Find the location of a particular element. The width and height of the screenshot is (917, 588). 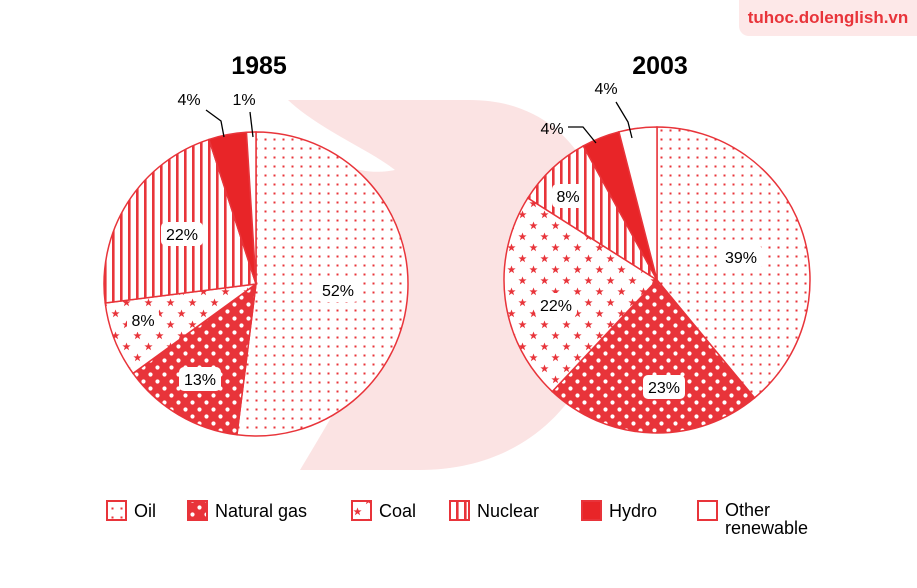

data-label-other-renewable: 4% is located at coordinates (605, 89).